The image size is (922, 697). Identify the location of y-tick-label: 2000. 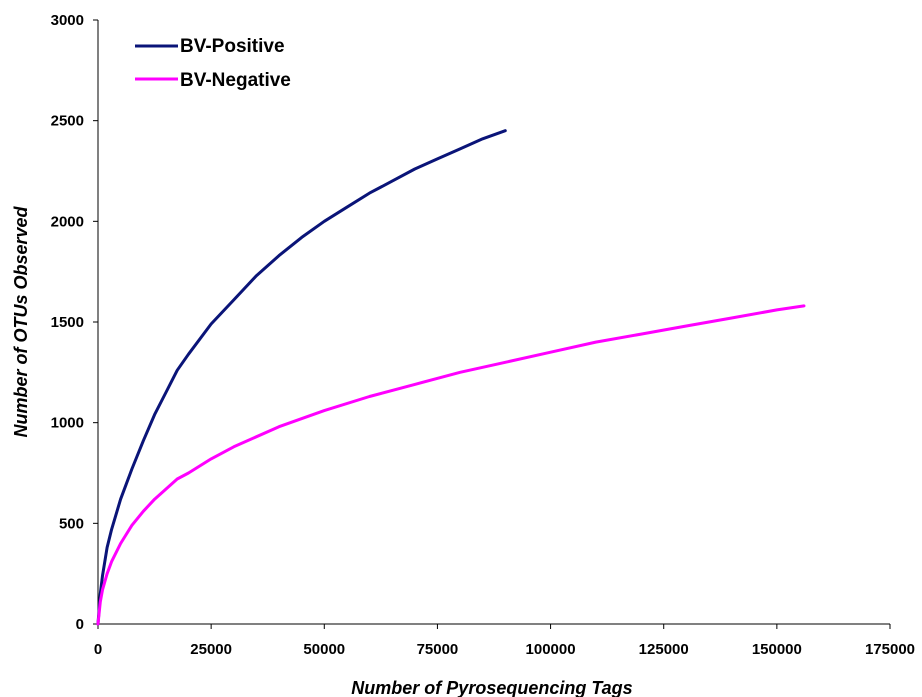
(67, 221).